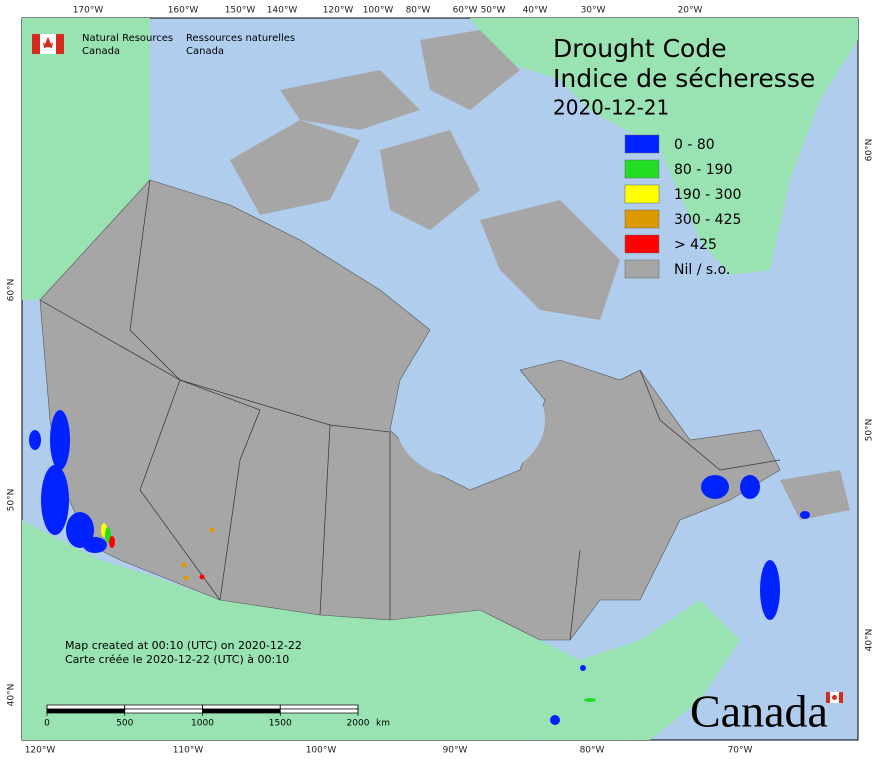 The width and height of the screenshot is (880, 764). I want to click on greenland, so click(664, 146).